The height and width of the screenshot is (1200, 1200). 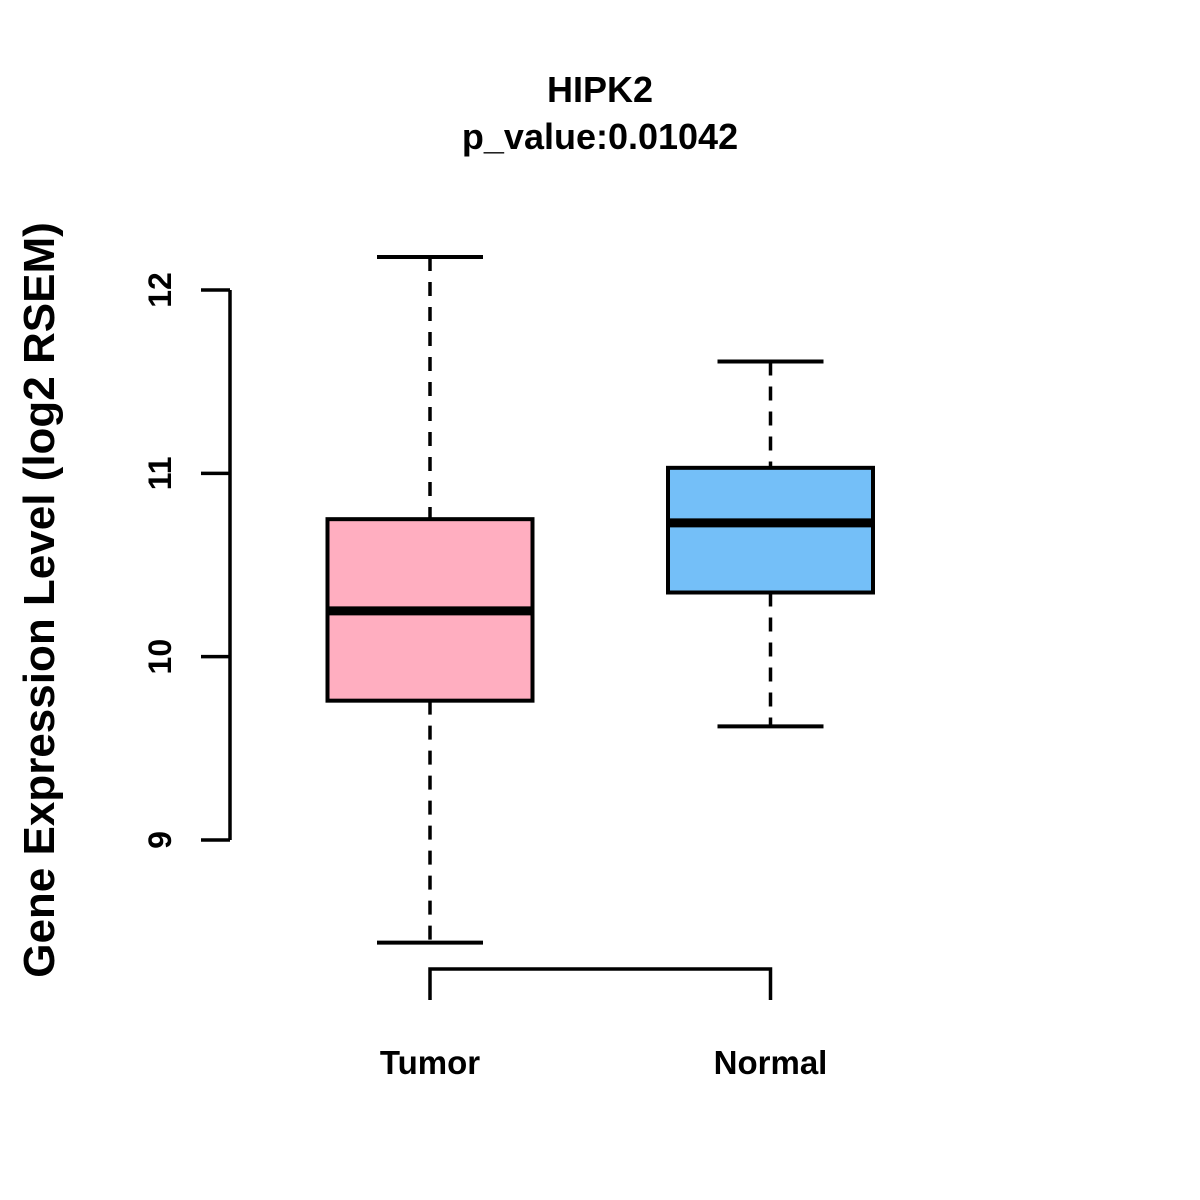 I want to click on iqr-box, so click(x=770, y=530).